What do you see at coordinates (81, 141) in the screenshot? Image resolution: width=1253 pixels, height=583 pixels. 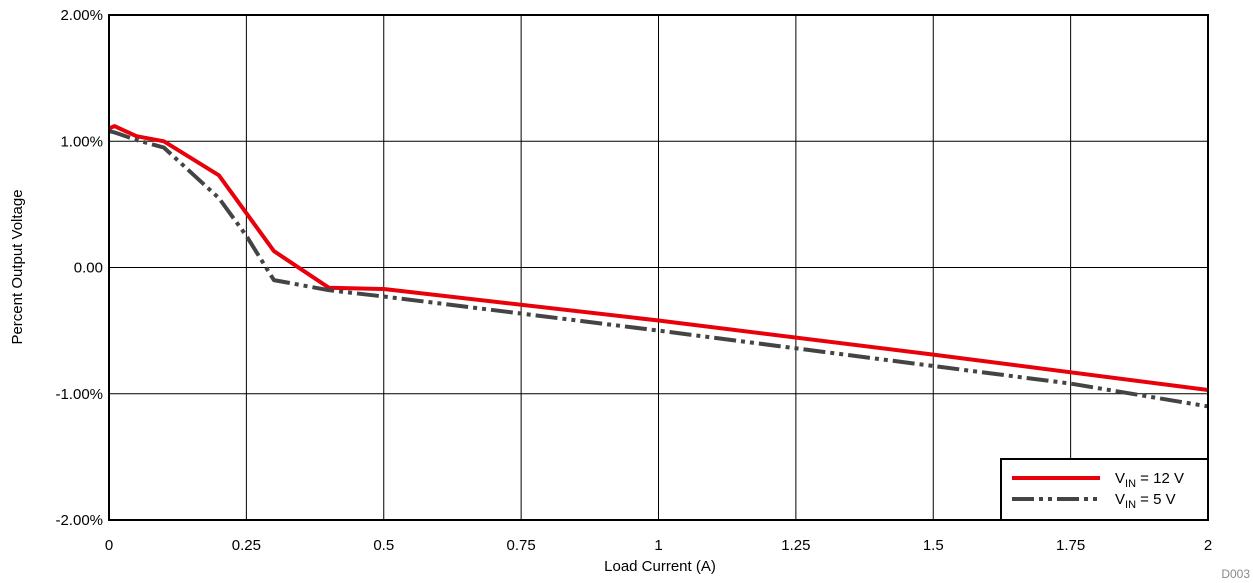 I see `y-tick-label: 1.00%` at bounding box center [81, 141].